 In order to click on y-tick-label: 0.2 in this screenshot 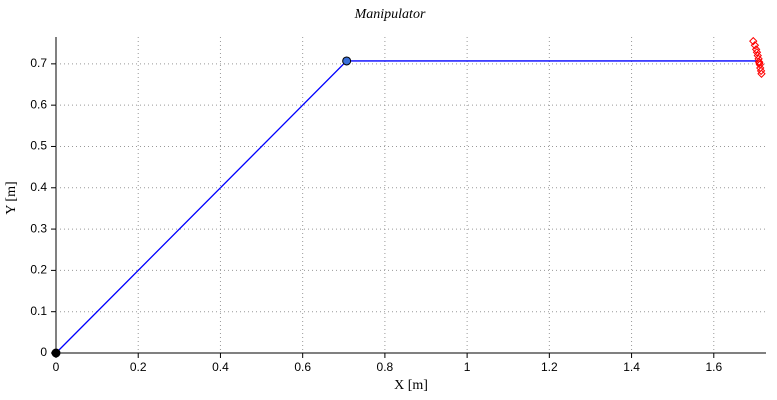, I will do `click(38, 270)`.